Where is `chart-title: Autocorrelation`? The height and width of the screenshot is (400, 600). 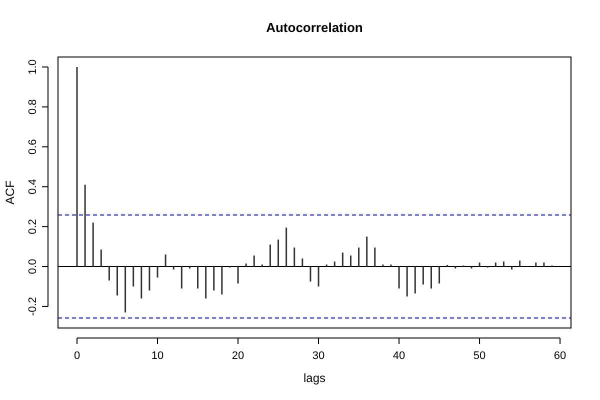 chart-title: Autocorrelation is located at coordinates (314, 27).